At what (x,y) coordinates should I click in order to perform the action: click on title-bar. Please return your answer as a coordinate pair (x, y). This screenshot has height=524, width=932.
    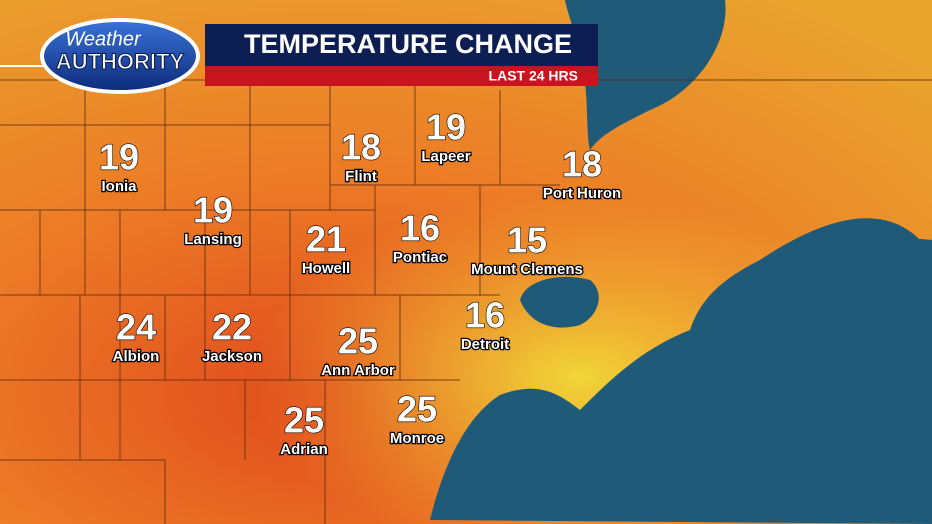
    Looking at the image, I should click on (401, 45).